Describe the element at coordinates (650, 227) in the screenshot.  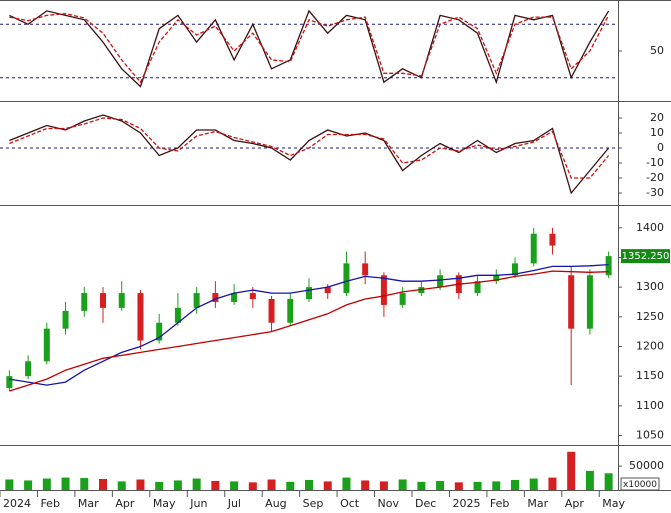
I see `y-tick-label: 1400` at that location.